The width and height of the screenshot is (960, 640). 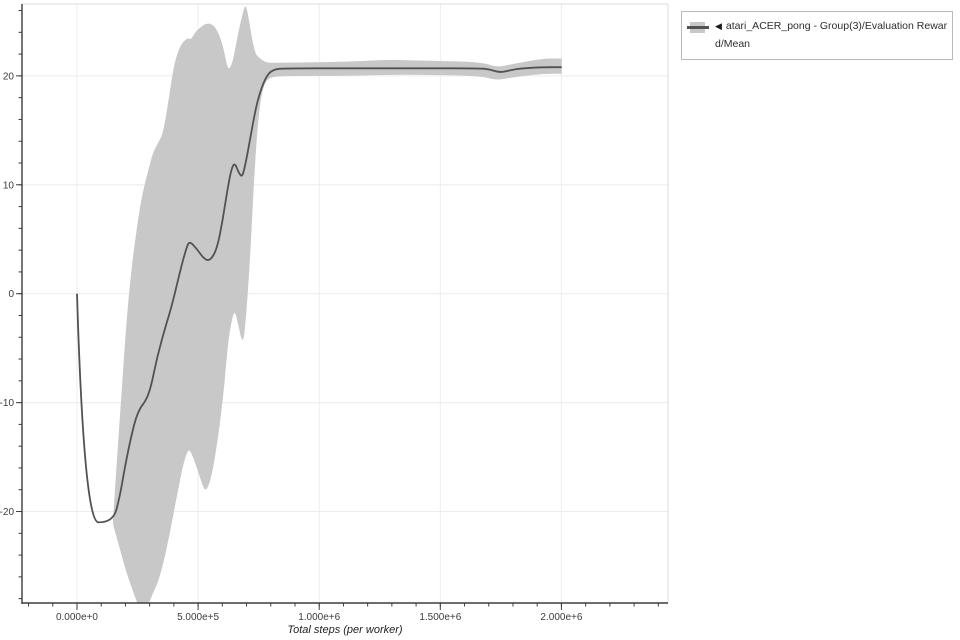 I want to click on y-tick-label: 20, so click(x=9, y=76).